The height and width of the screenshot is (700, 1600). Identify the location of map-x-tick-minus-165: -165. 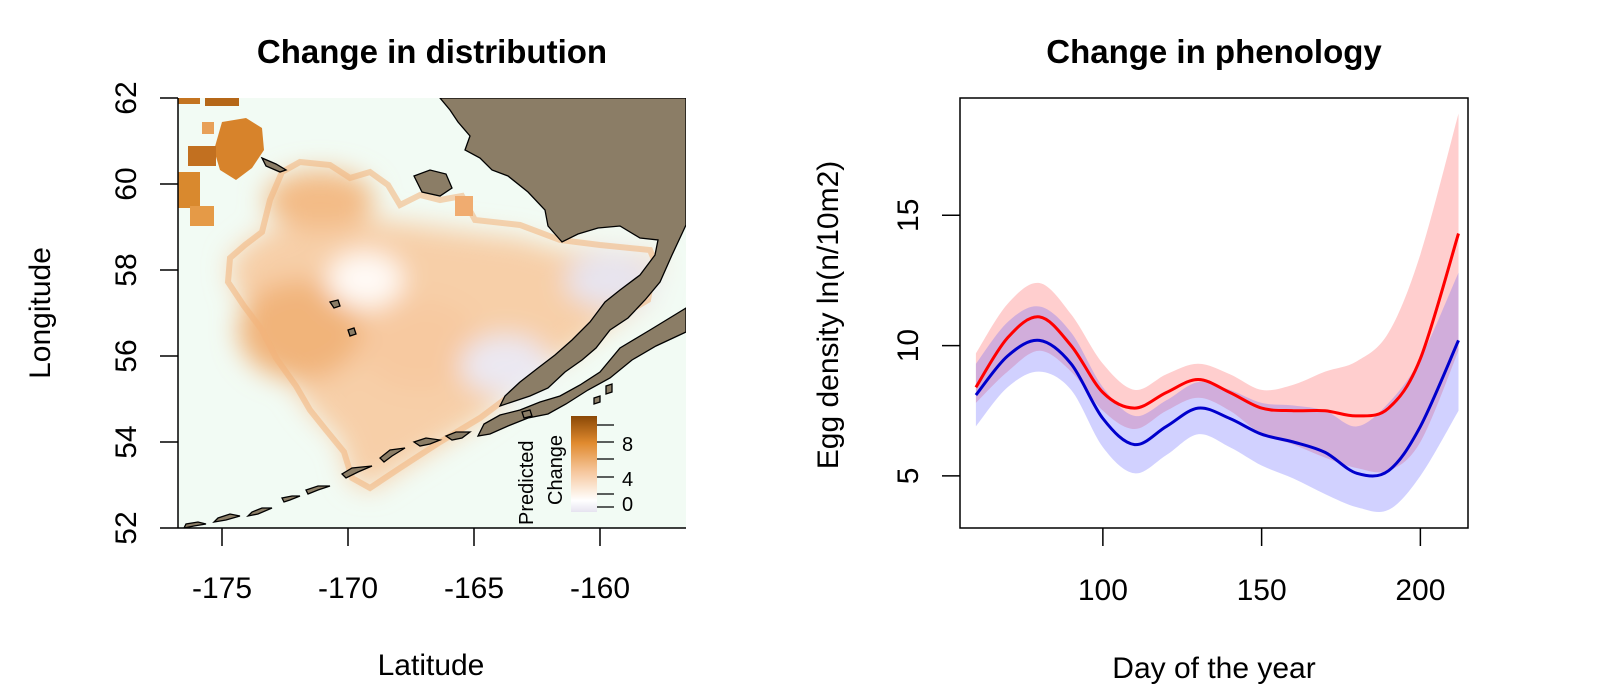
(474, 588).